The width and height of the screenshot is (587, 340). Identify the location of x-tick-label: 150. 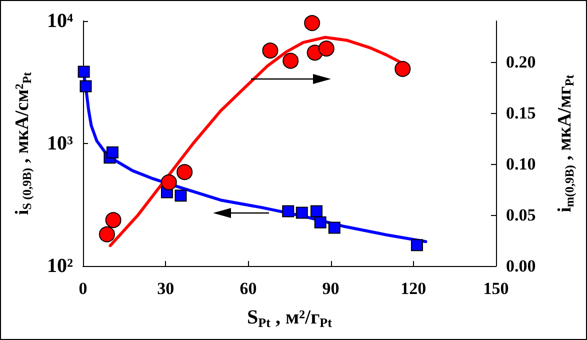
(496, 288).